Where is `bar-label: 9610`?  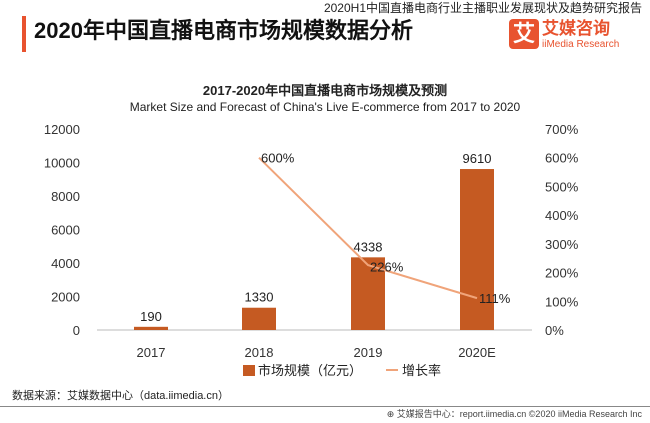 bar-label: 9610 is located at coordinates (477, 158).